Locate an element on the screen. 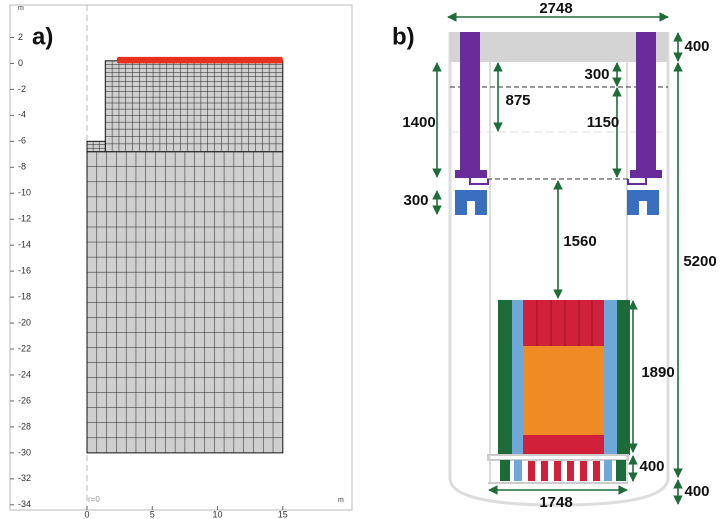  y-tick-label: -16 is located at coordinates (24, 271).